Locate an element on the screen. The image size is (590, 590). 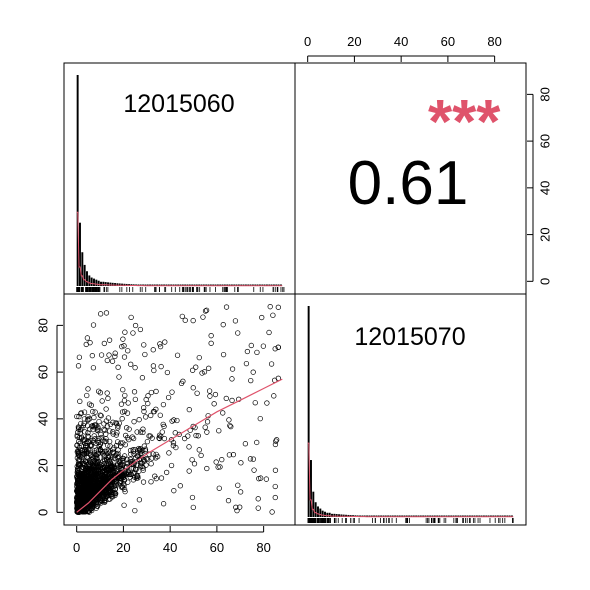
bottom-axis-tick-label: 20 is located at coordinates (123, 547).